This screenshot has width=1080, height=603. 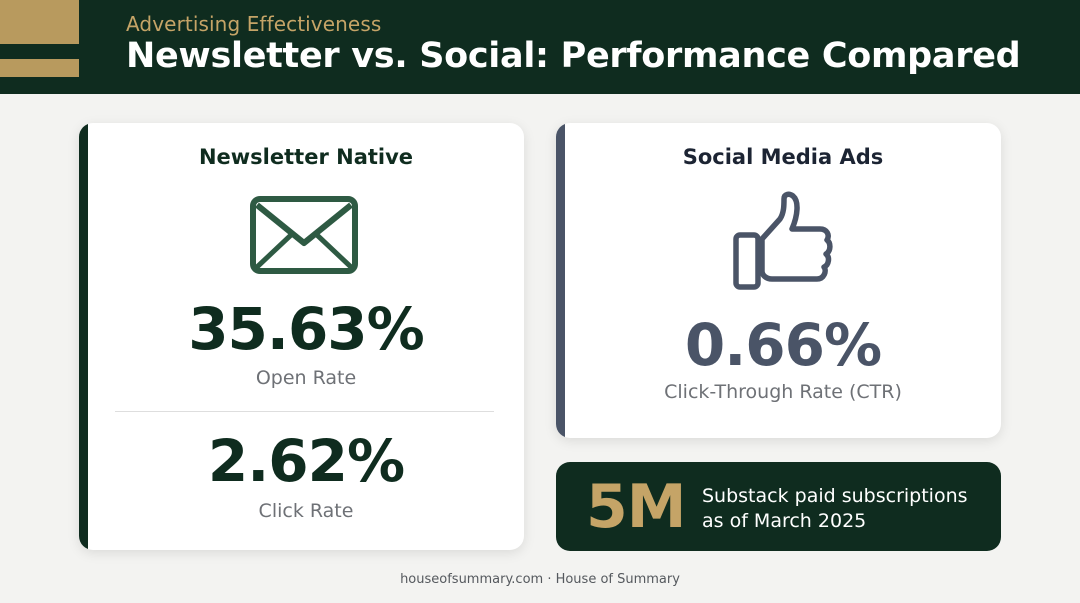 I want to click on stat-value: 5M, so click(x=636, y=507).